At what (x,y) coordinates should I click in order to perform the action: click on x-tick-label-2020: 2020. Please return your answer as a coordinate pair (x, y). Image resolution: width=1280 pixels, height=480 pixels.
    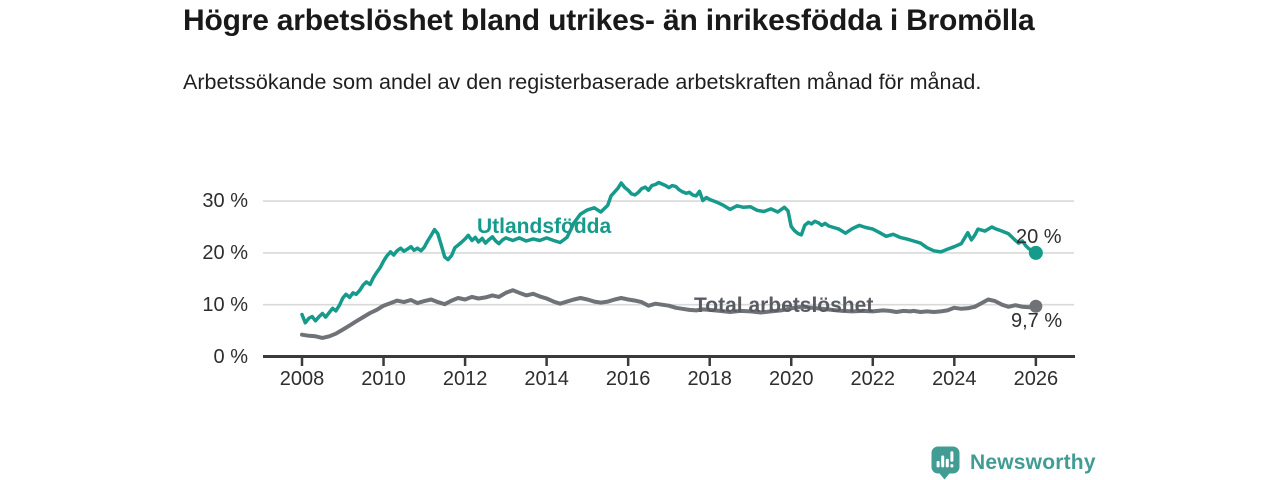
    Looking at the image, I should click on (791, 379).